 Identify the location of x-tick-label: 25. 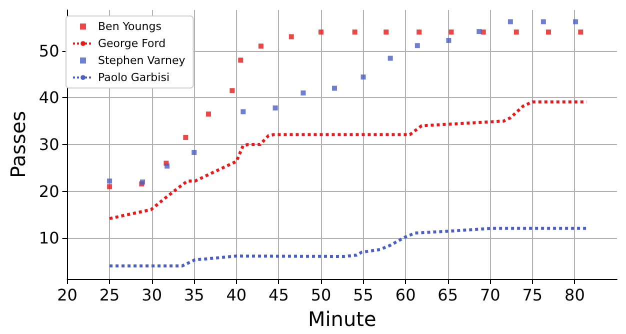
(109, 295).